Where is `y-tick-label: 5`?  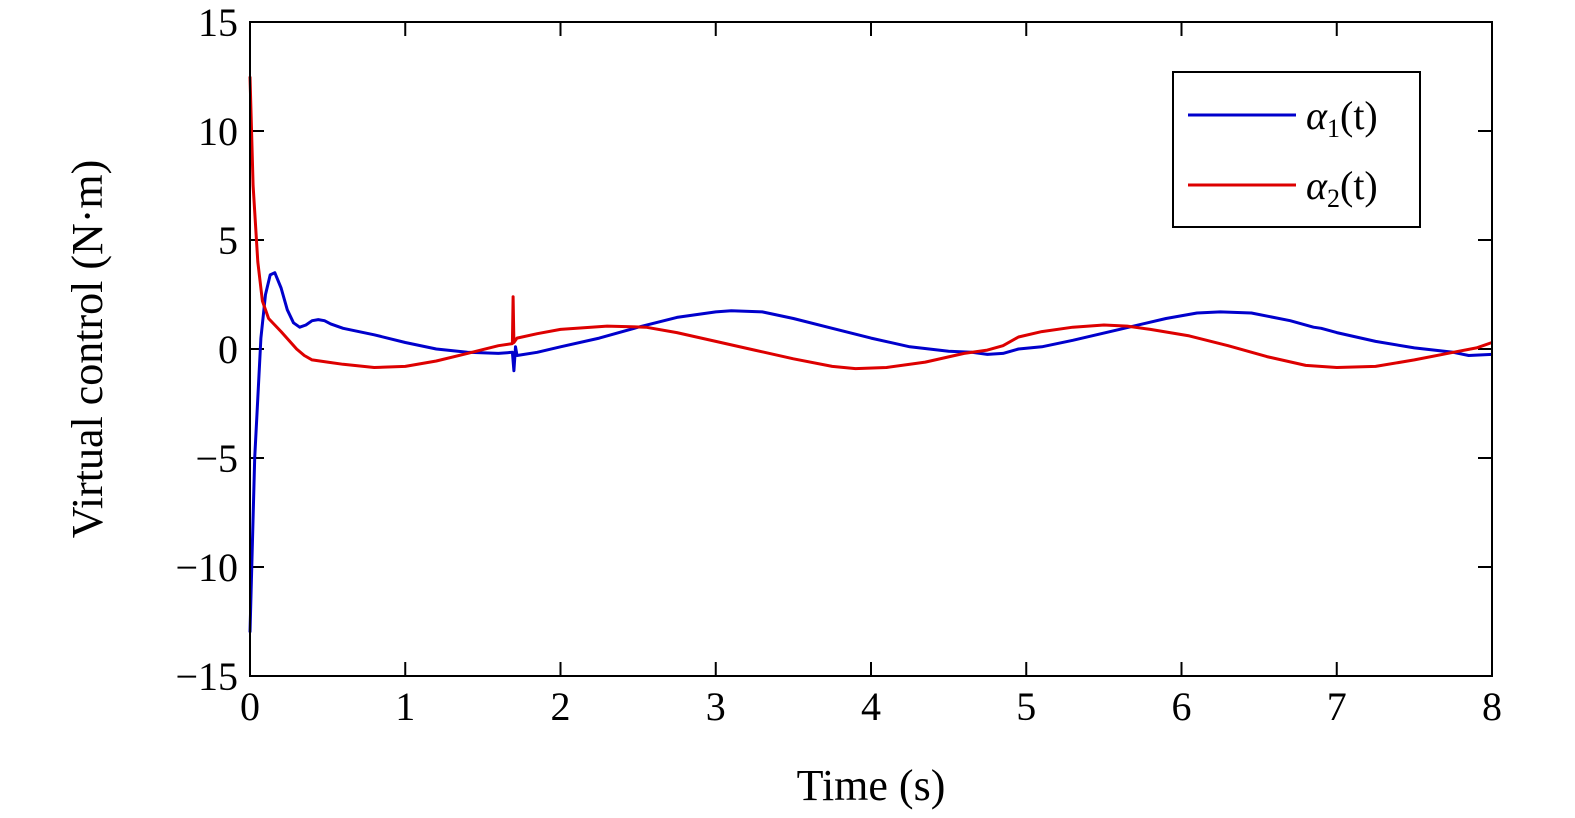
y-tick-label: 5 is located at coordinates (228, 240).